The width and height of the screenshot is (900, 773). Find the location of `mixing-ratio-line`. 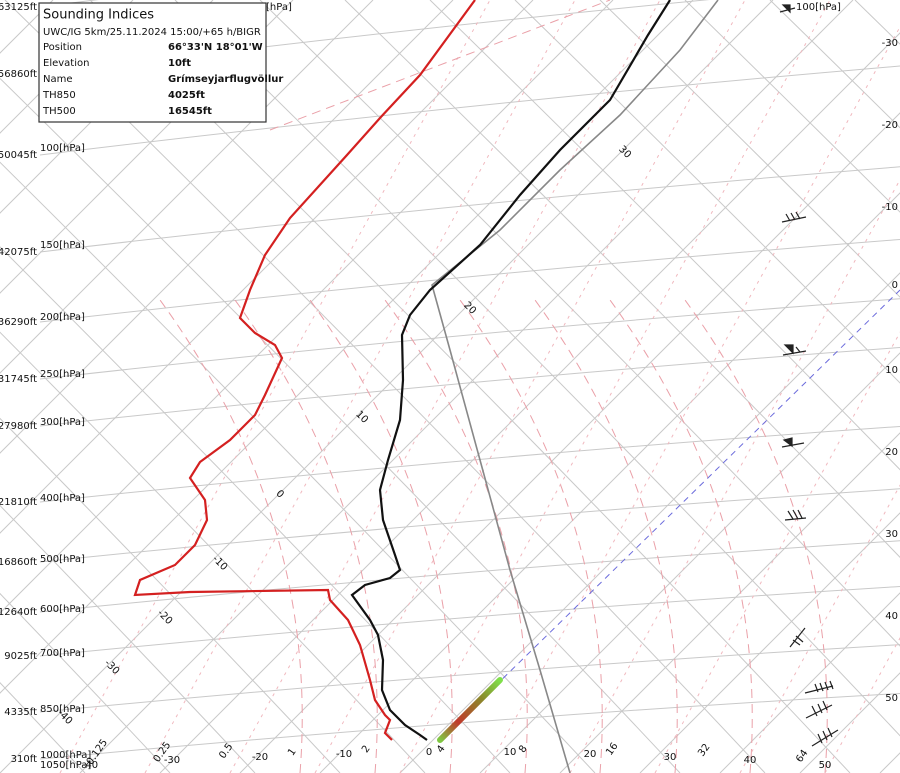

mixing-ratio-line is located at coordinates (819, 628).